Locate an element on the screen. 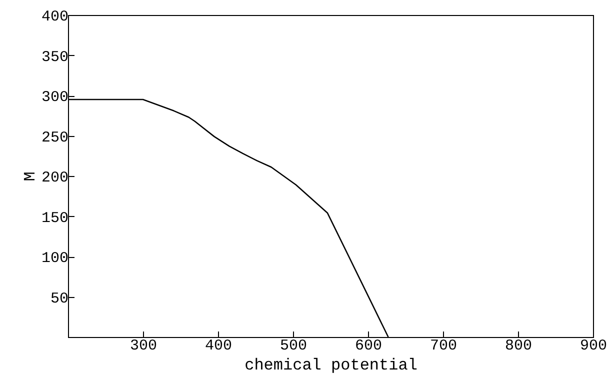  y-tick-label: 300 is located at coordinates (54, 97).